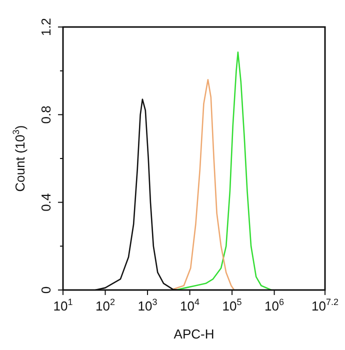  Describe the element at coordinates (46, 27) in the screenshot. I see `y-tick-label: 1.2` at that location.